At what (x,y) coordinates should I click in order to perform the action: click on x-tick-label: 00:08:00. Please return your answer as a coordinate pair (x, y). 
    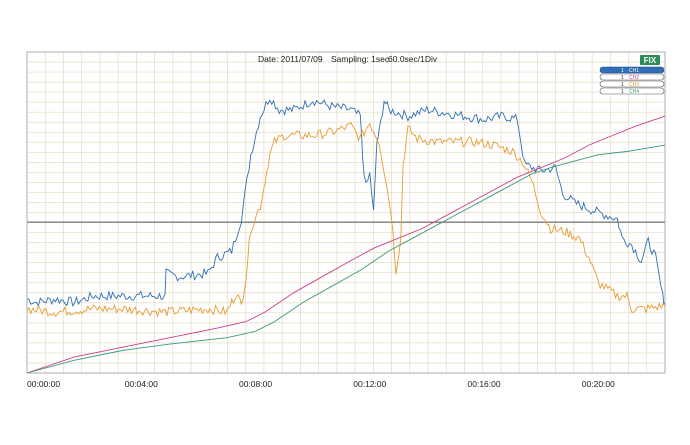
    Looking at the image, I should click on (255, 384).